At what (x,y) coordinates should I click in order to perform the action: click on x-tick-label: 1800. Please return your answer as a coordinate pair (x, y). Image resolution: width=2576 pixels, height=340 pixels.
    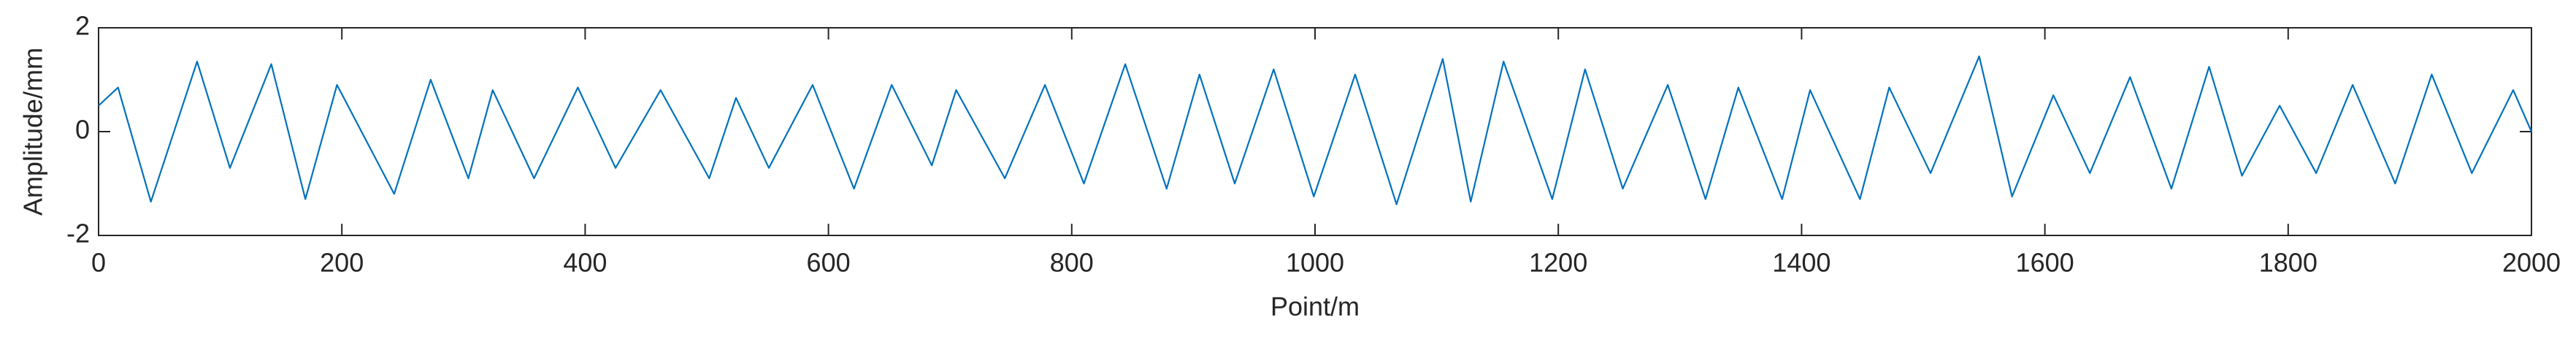
    Looking at the image, I should click on (2288, 263).